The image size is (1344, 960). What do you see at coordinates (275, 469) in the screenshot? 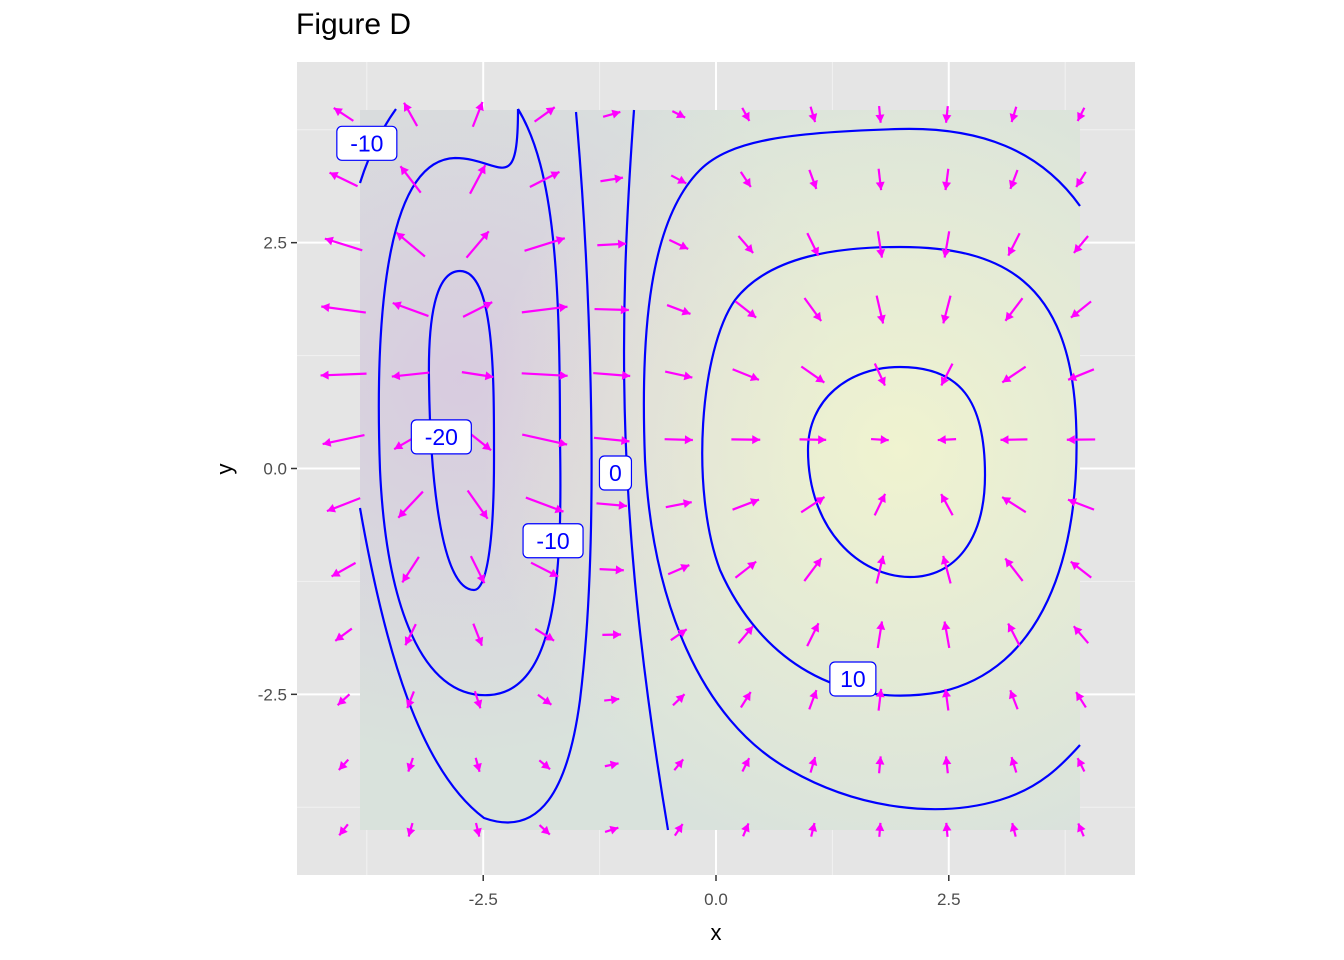
I see `y-tick-label: 0.0` at bounding box center [275, 469].